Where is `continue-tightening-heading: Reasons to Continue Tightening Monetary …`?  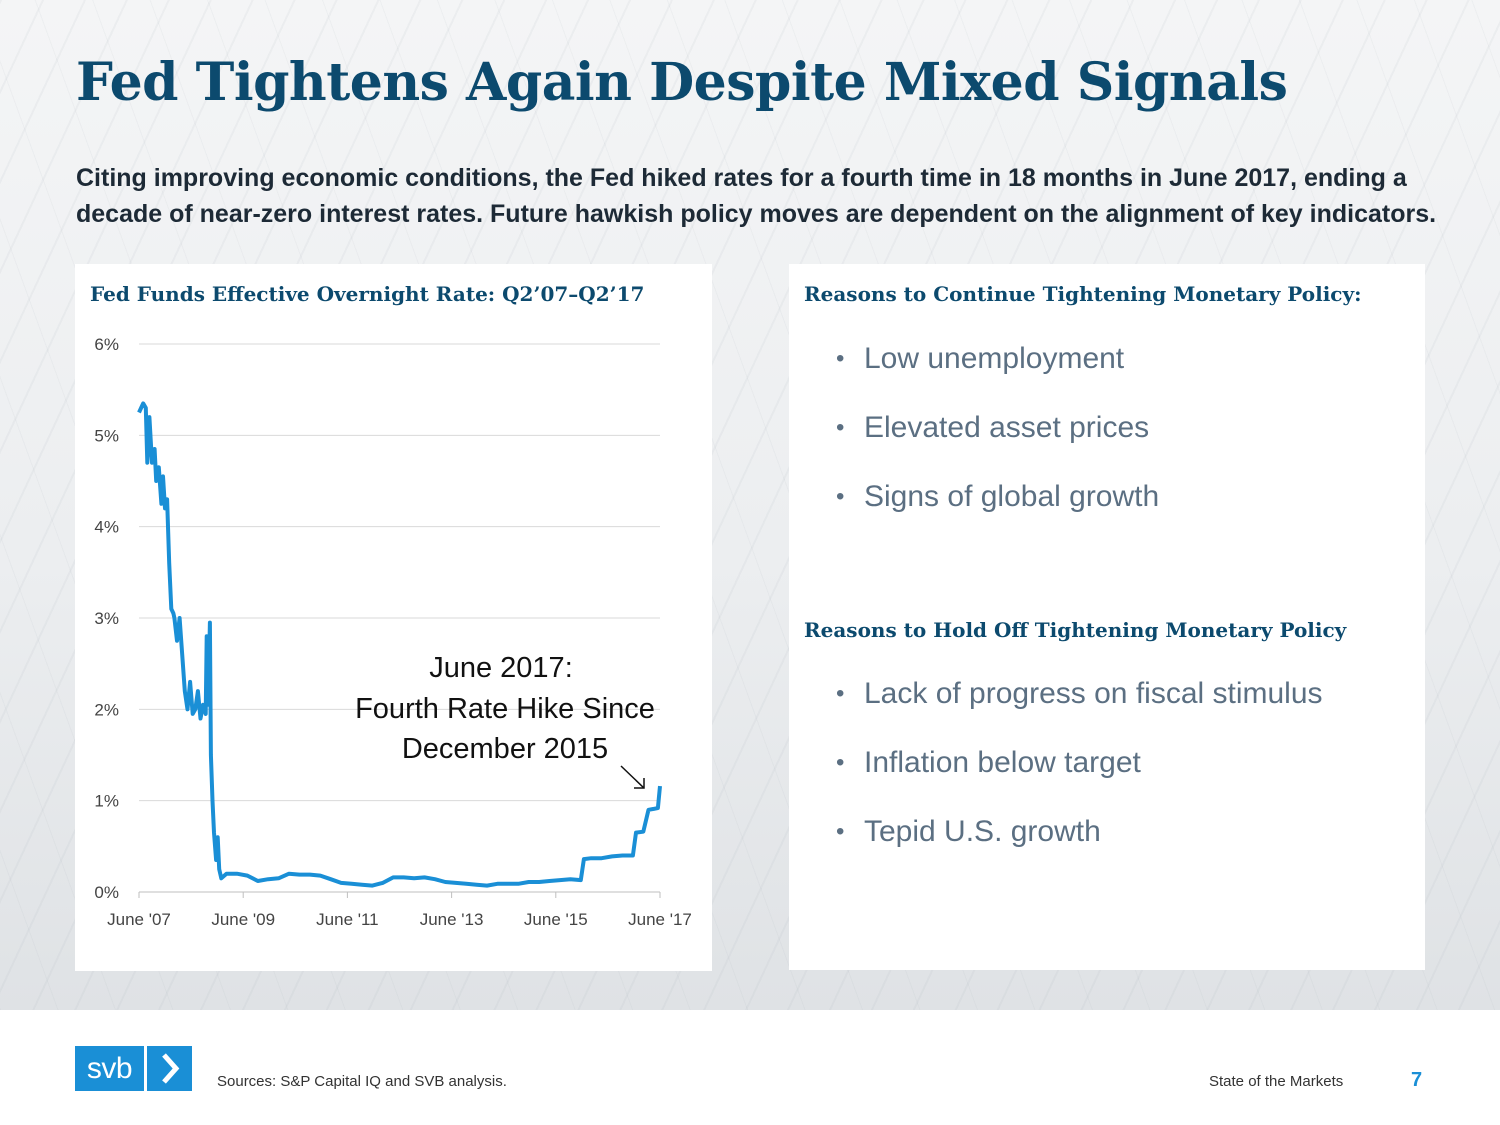 continue-tightening-heading: Reasons to Continue Tightening Monetary … is located at coordinates (1083, 294).